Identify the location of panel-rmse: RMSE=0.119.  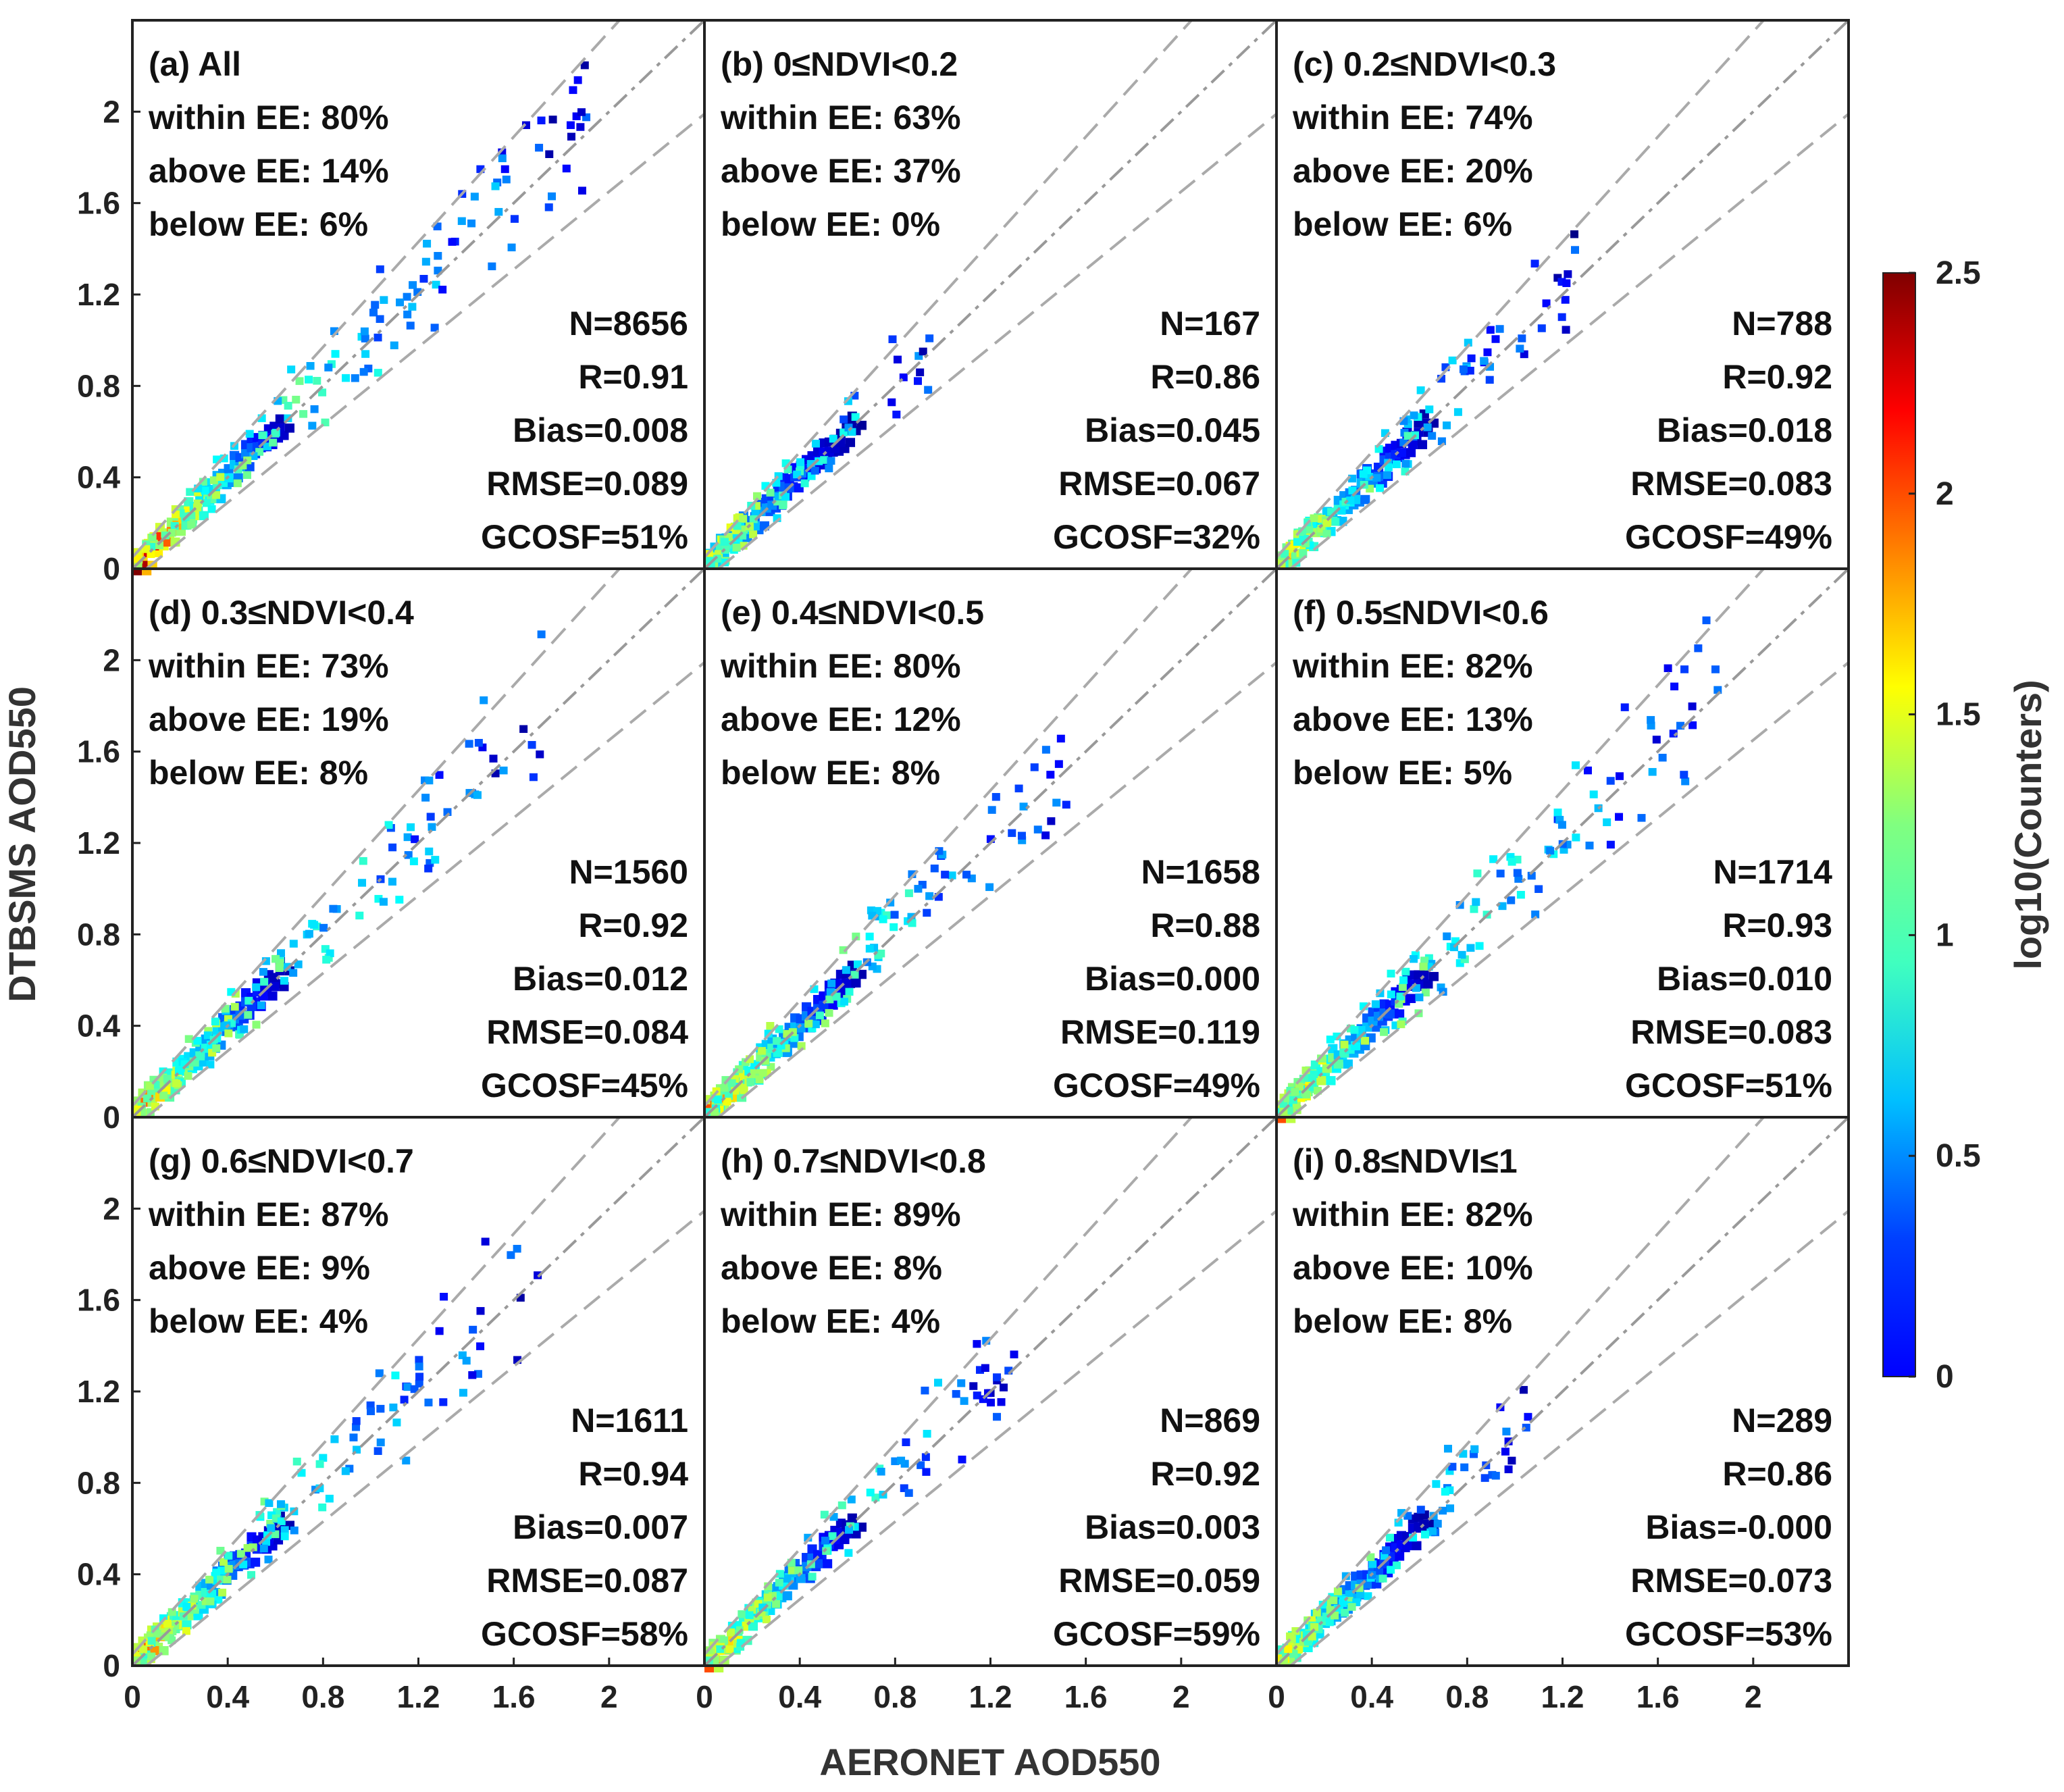
(1160, 1032).